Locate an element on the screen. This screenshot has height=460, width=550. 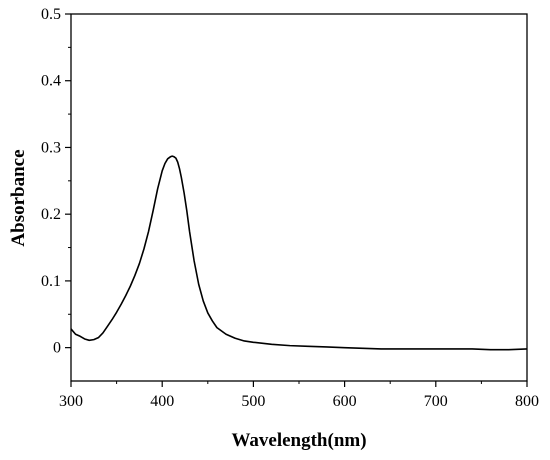
y-tick-label: 0 is located at coordinates (57, 348).